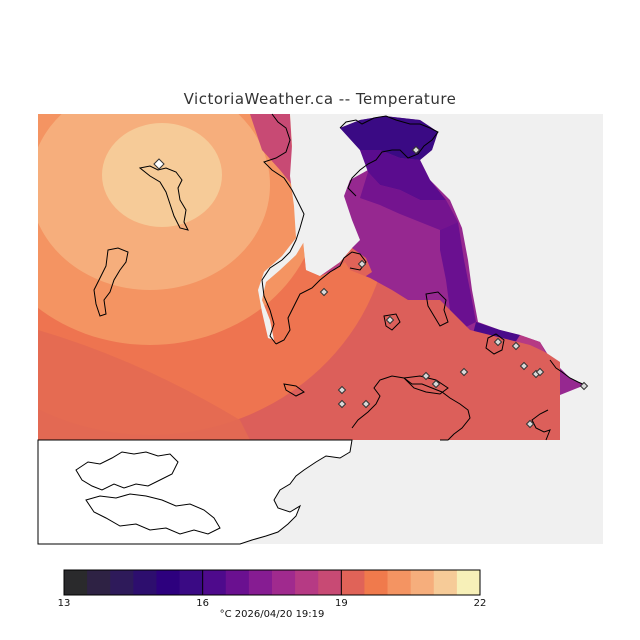 The height and width of the screenshot is (640, 640). Describe the element at coordinates (195, 492) in the screenshot. I see `southern-shoreline` at that location.